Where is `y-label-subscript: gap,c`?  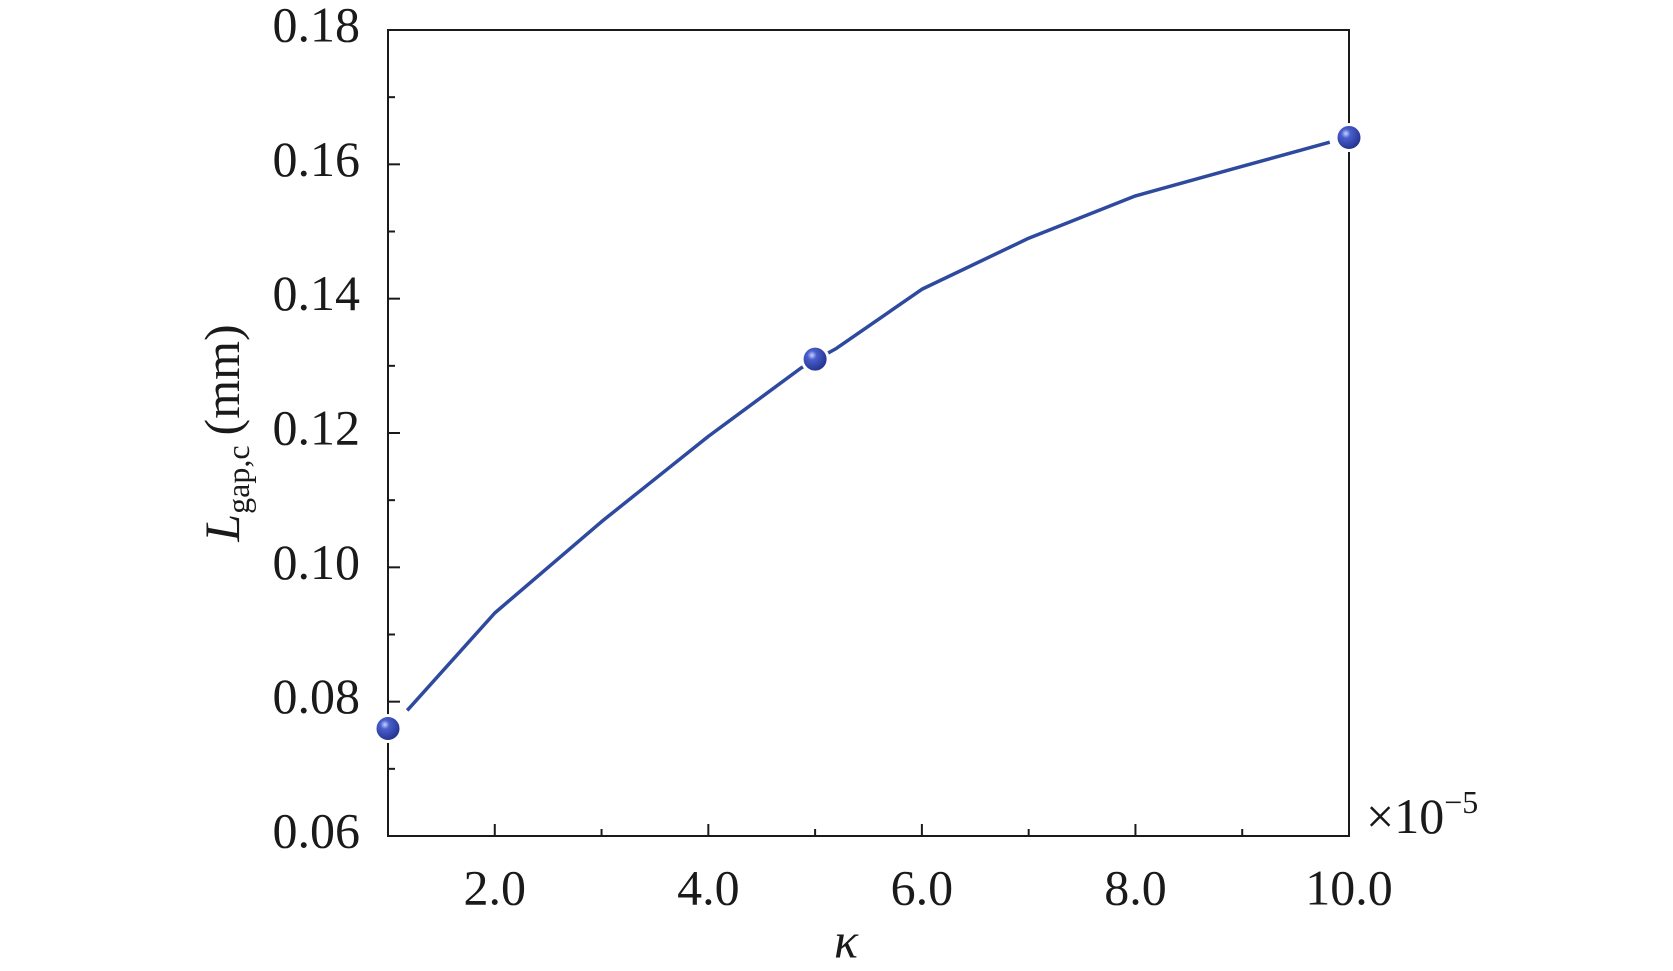 y-label-subscript: gap,c is located at coordinates (238, 479).